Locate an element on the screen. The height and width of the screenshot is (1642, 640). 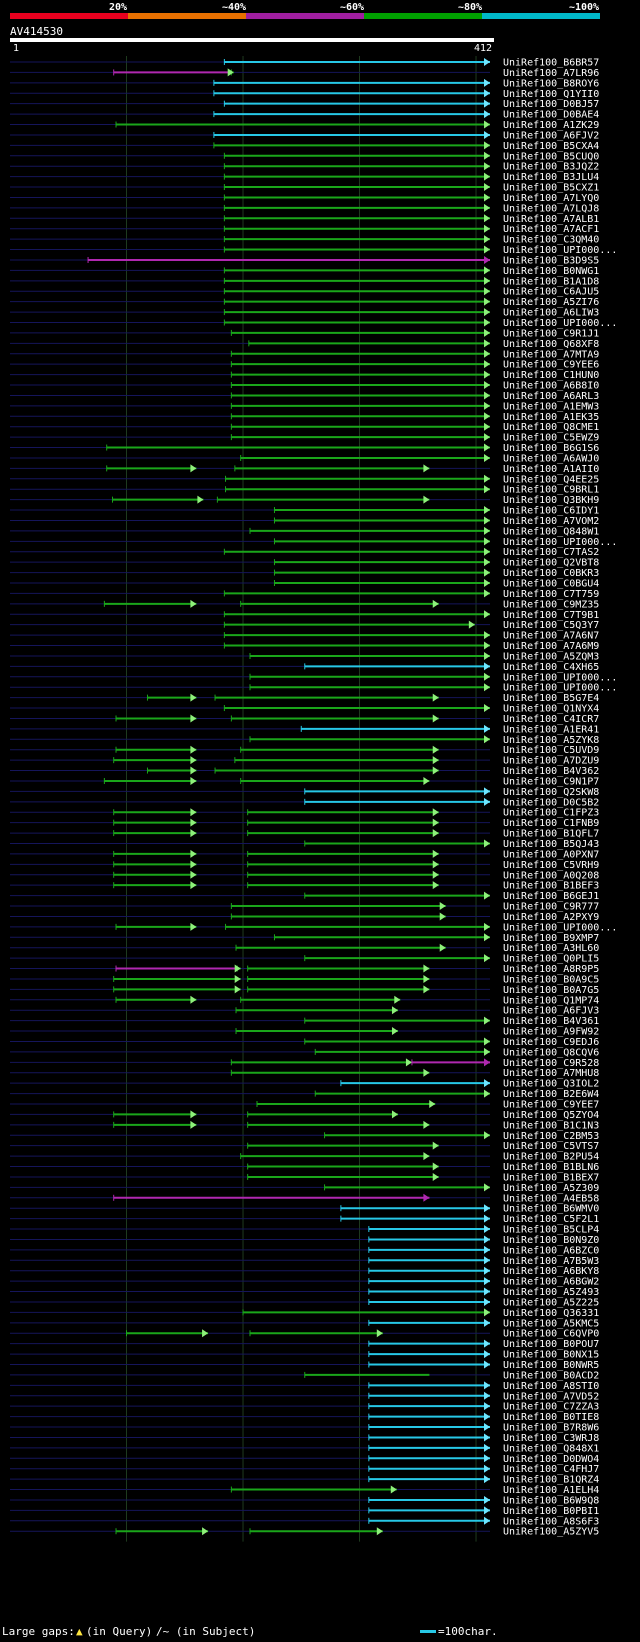
hit-label: UniRef100_A7A6M9 is located at coordinates (551, 646).